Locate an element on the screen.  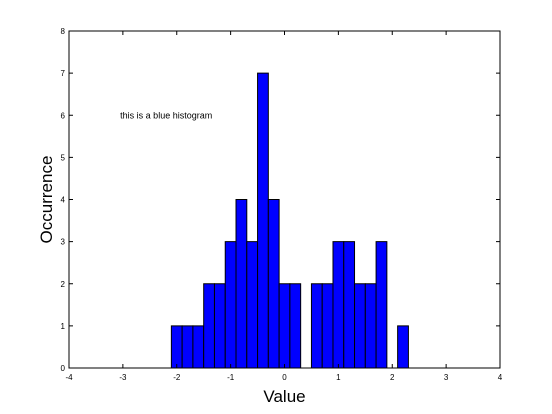
y-tick-label: 8 is located at coordinates (63, 31).